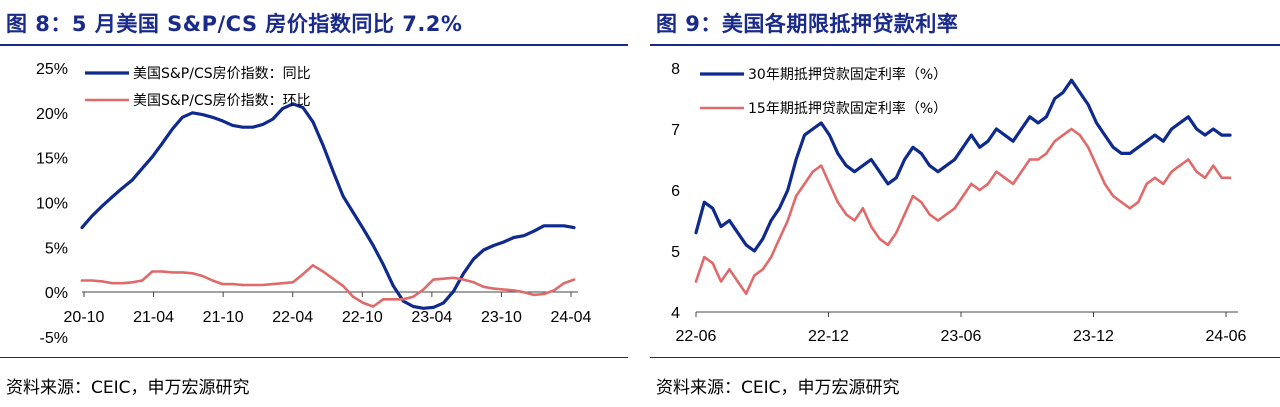 This screenshot has width=1280, height=407. Describe the element at coordinates (696, 336) in the screenshot. I see `x-tick-label: 22-06` at that location.